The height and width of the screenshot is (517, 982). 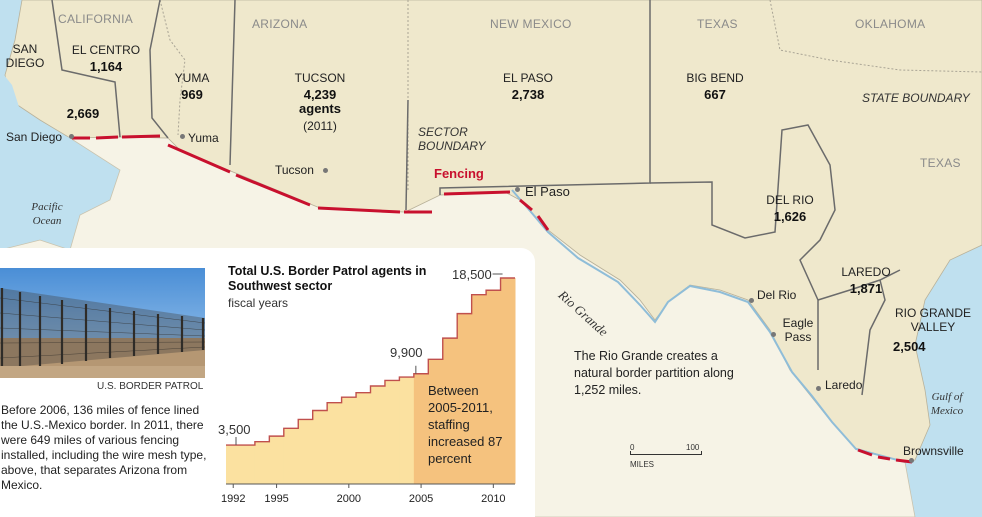 I want to click on agent-count: 1,871, so click(x=866, y=288).